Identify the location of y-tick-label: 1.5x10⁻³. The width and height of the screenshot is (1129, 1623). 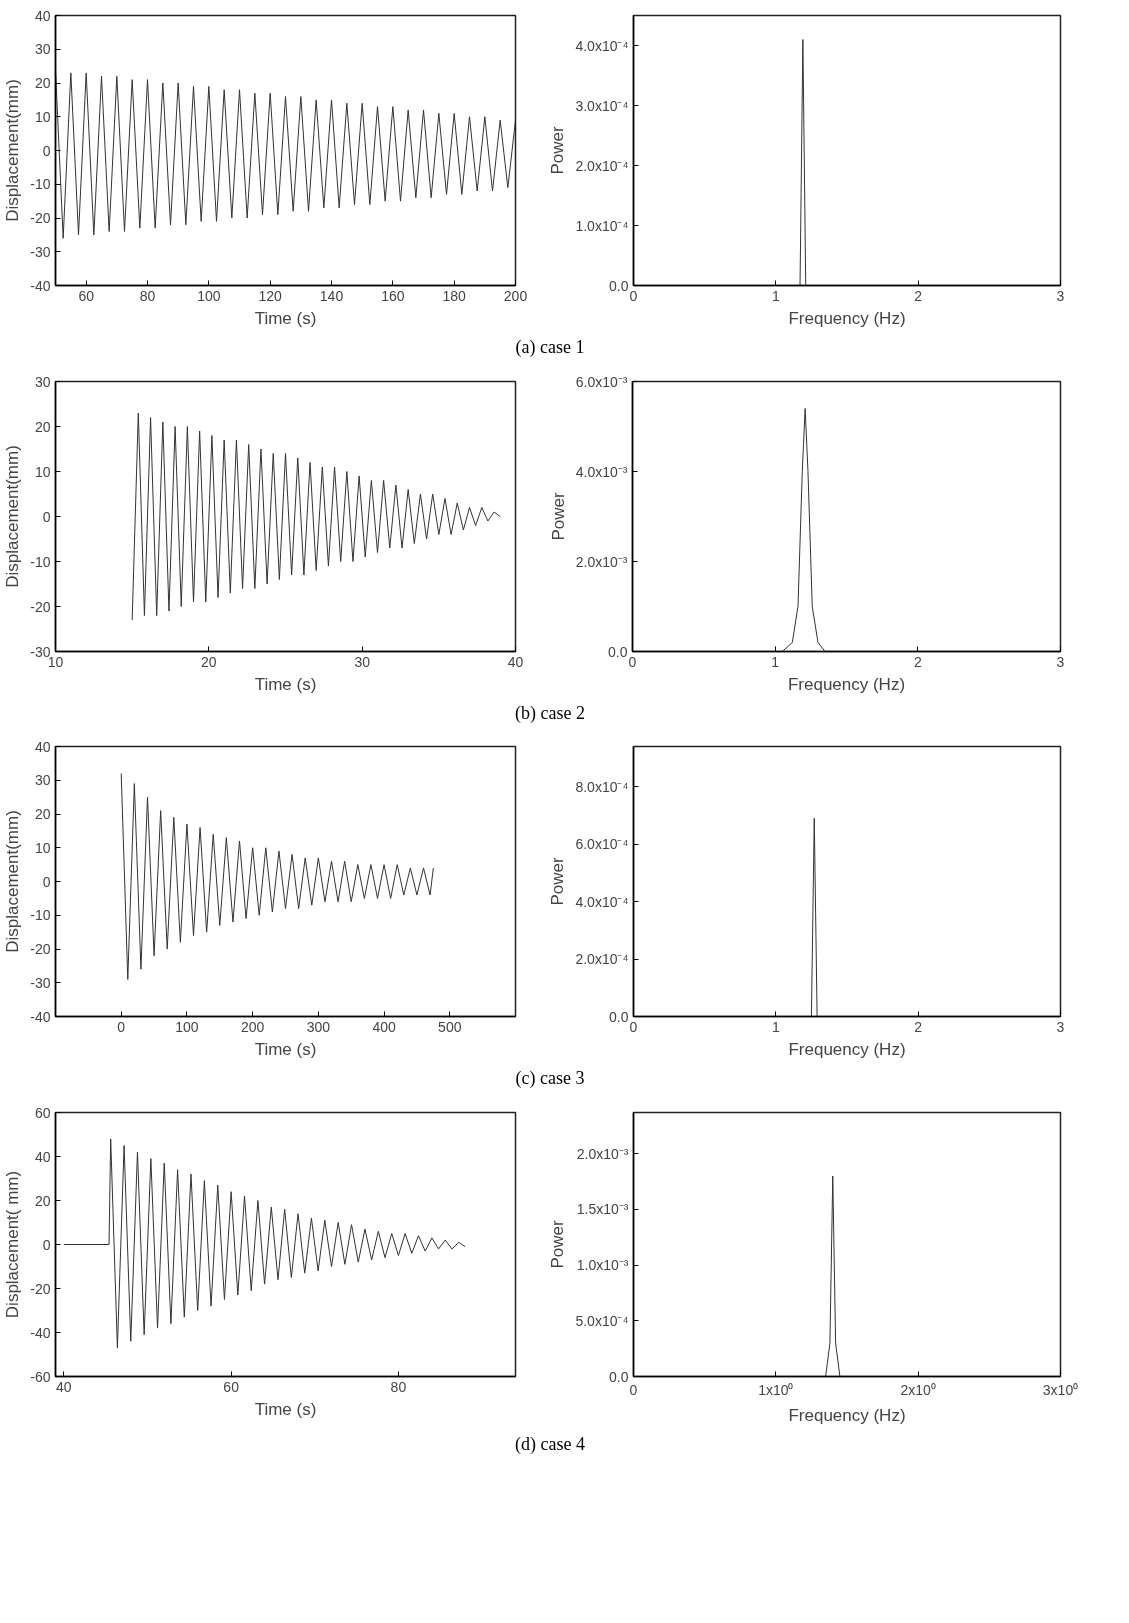
(602, 1209).